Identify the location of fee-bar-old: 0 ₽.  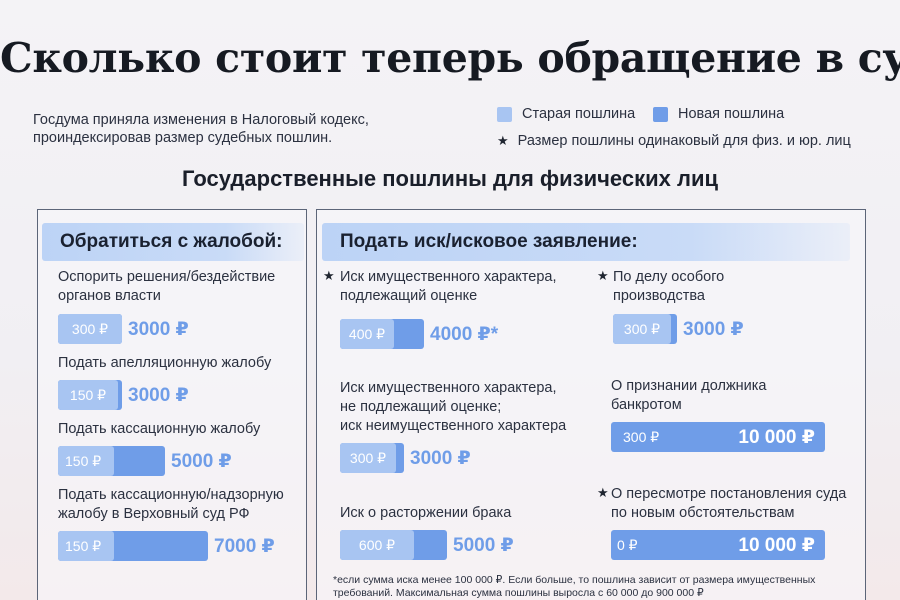
(627, 544).